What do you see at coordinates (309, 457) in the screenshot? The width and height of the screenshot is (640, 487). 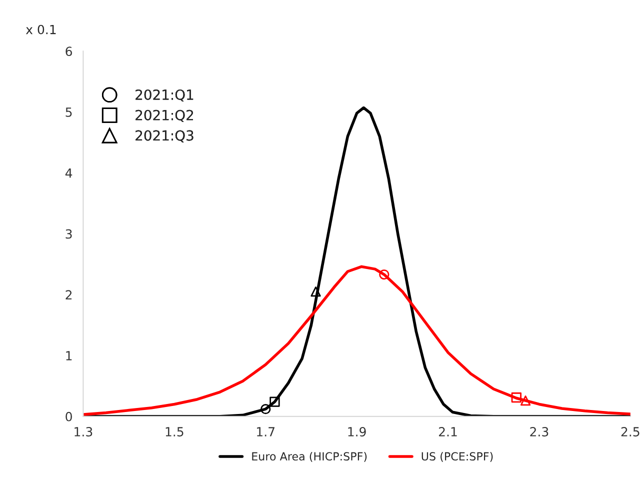 I see `legend-label: Euro Area (HICP:SPF)` at bounding box center [309, 457].